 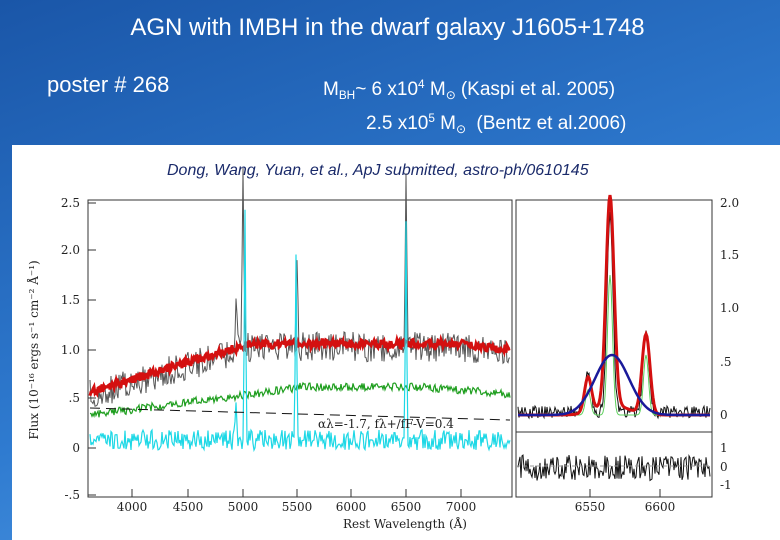 I want to click on x-tick-label: 4500, so click(x=188, y=507).